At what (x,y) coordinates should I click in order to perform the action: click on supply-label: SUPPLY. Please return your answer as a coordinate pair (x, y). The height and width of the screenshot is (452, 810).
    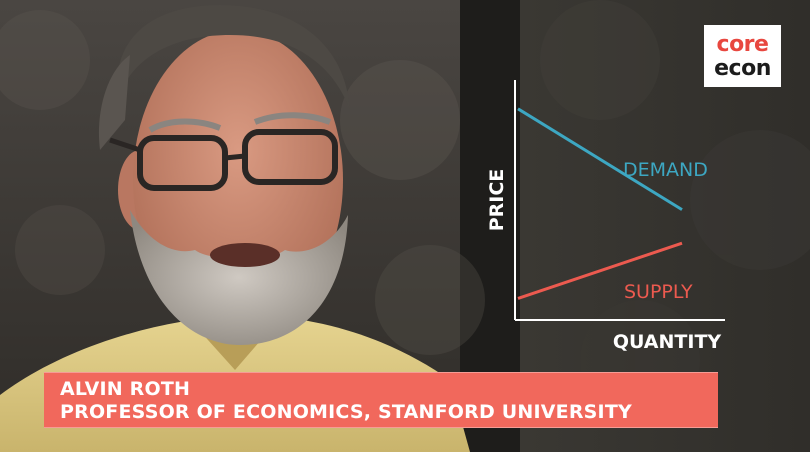
    Looking at the image, I should click on (658, 292).